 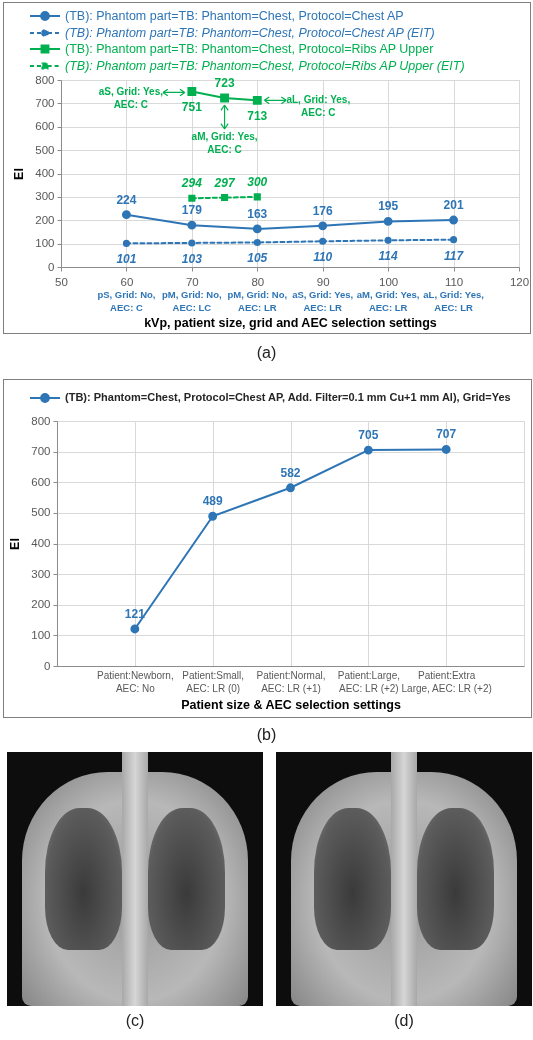 I want to click on data-label: 224, so click(x=126, y=199).